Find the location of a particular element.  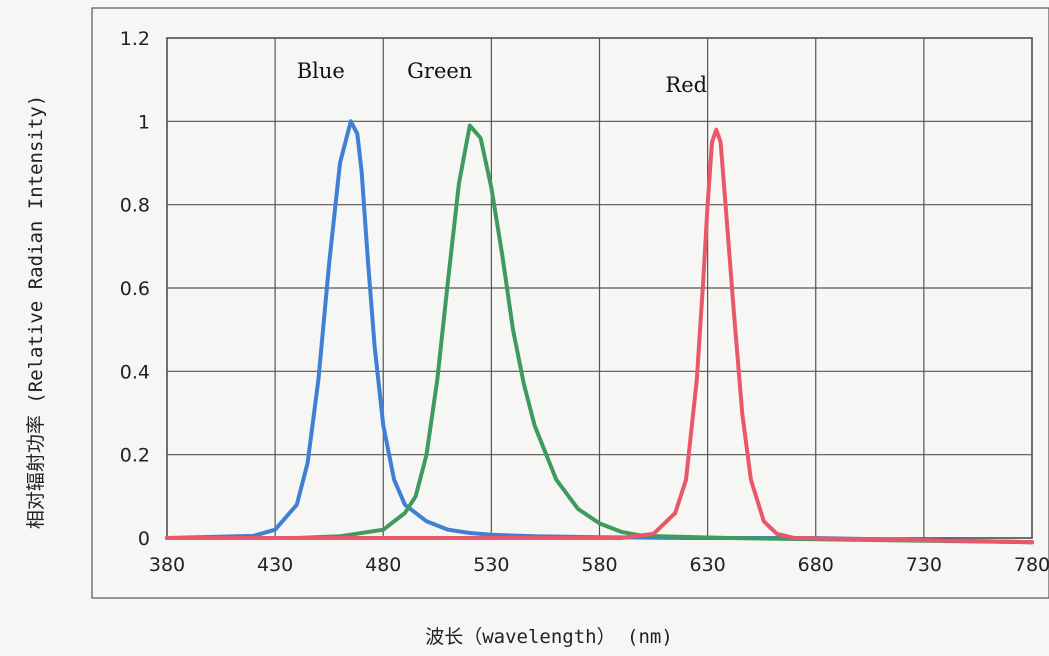

x-tick-label: 580 is located at coordinates (599, 565).